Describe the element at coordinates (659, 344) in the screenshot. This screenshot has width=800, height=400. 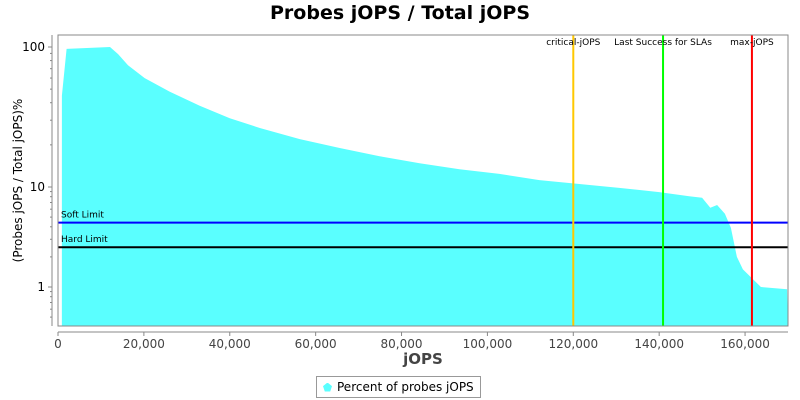
I see `x-tick-label: 140,000` at that location.